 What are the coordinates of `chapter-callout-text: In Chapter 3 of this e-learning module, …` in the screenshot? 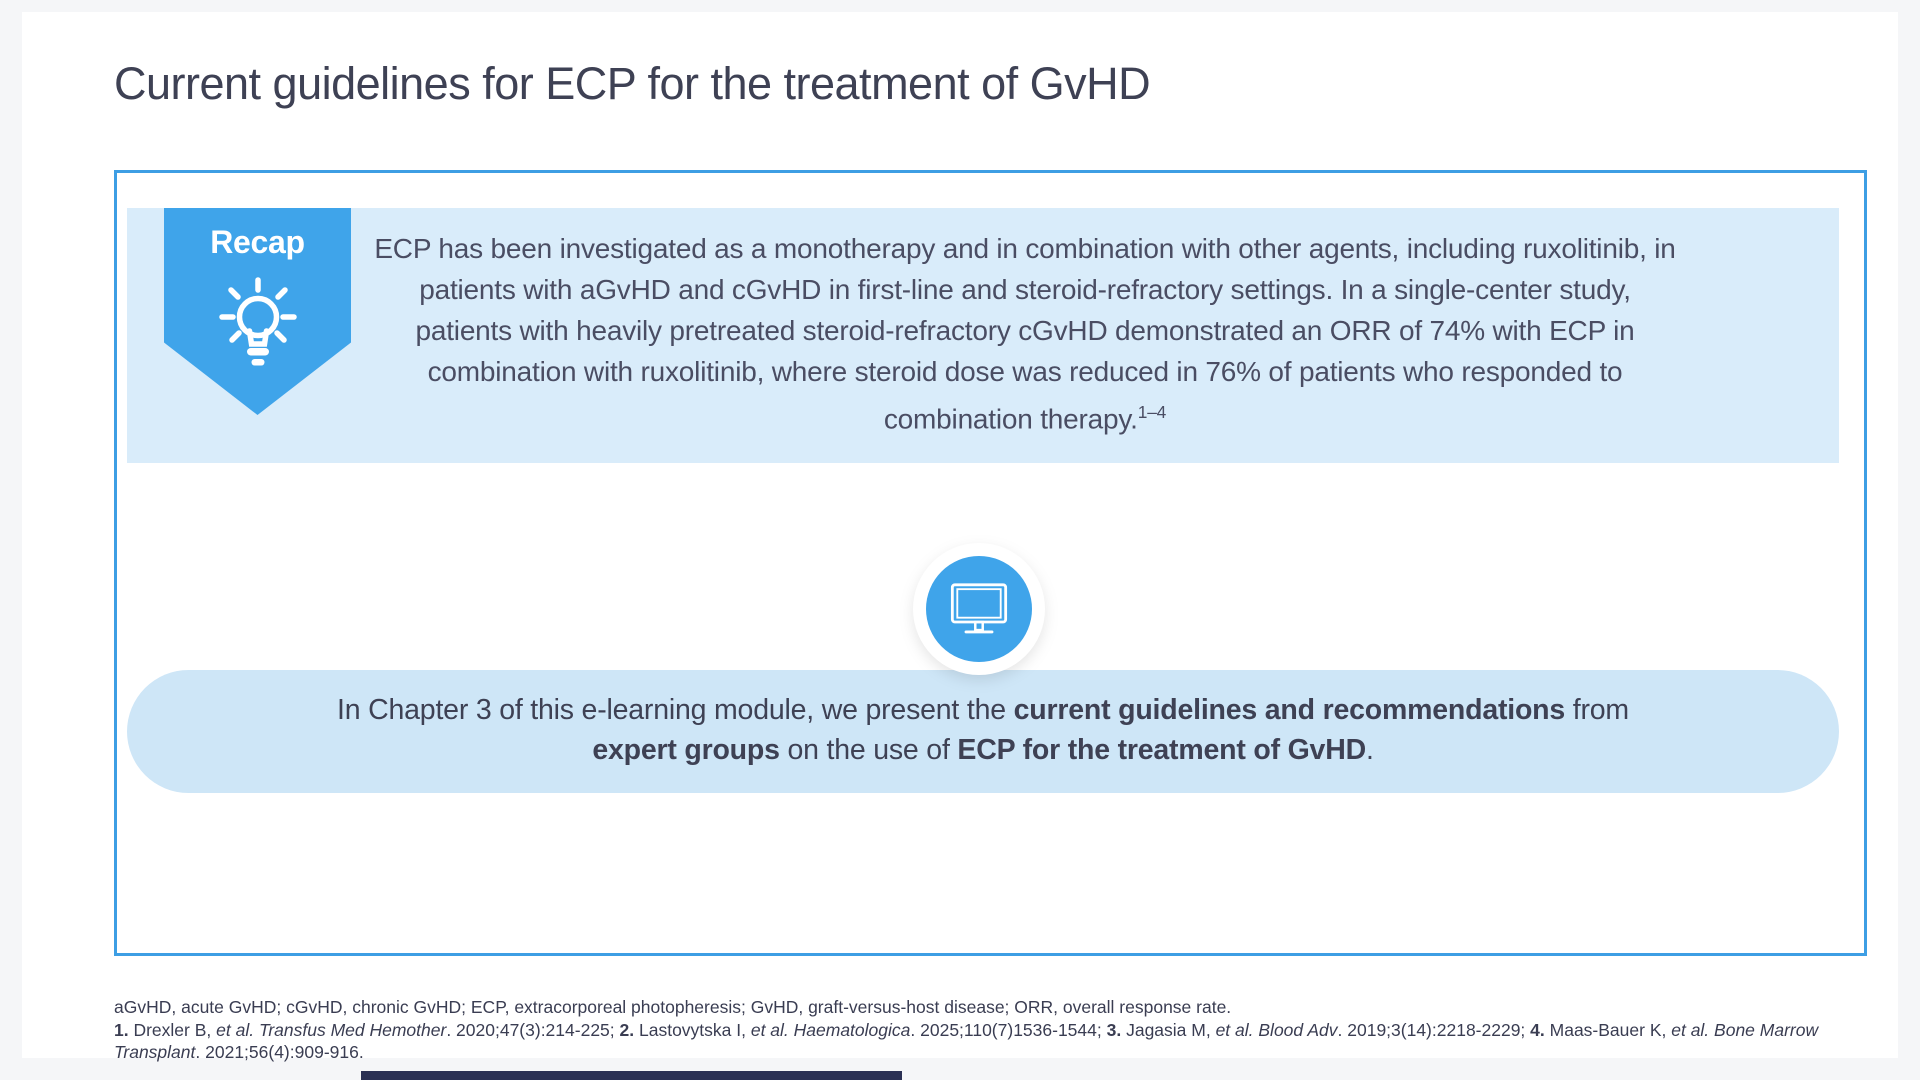 It's located at (983, 730).